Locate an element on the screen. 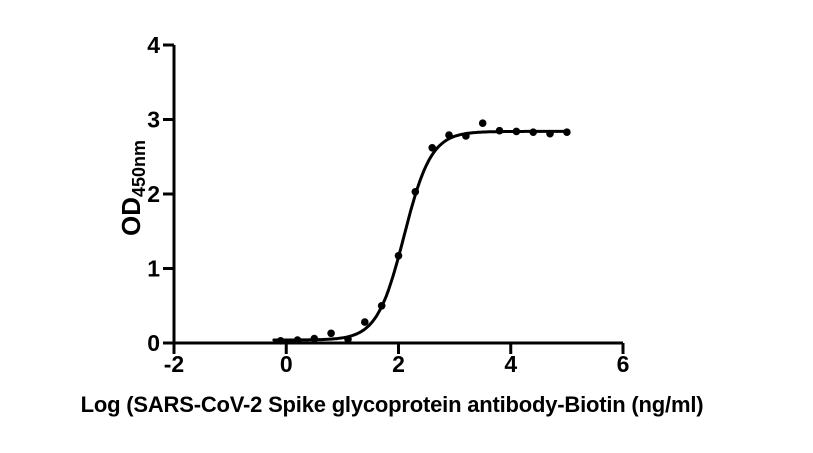  y-axis-label: OD450nm is located at coordinates (132, 188).